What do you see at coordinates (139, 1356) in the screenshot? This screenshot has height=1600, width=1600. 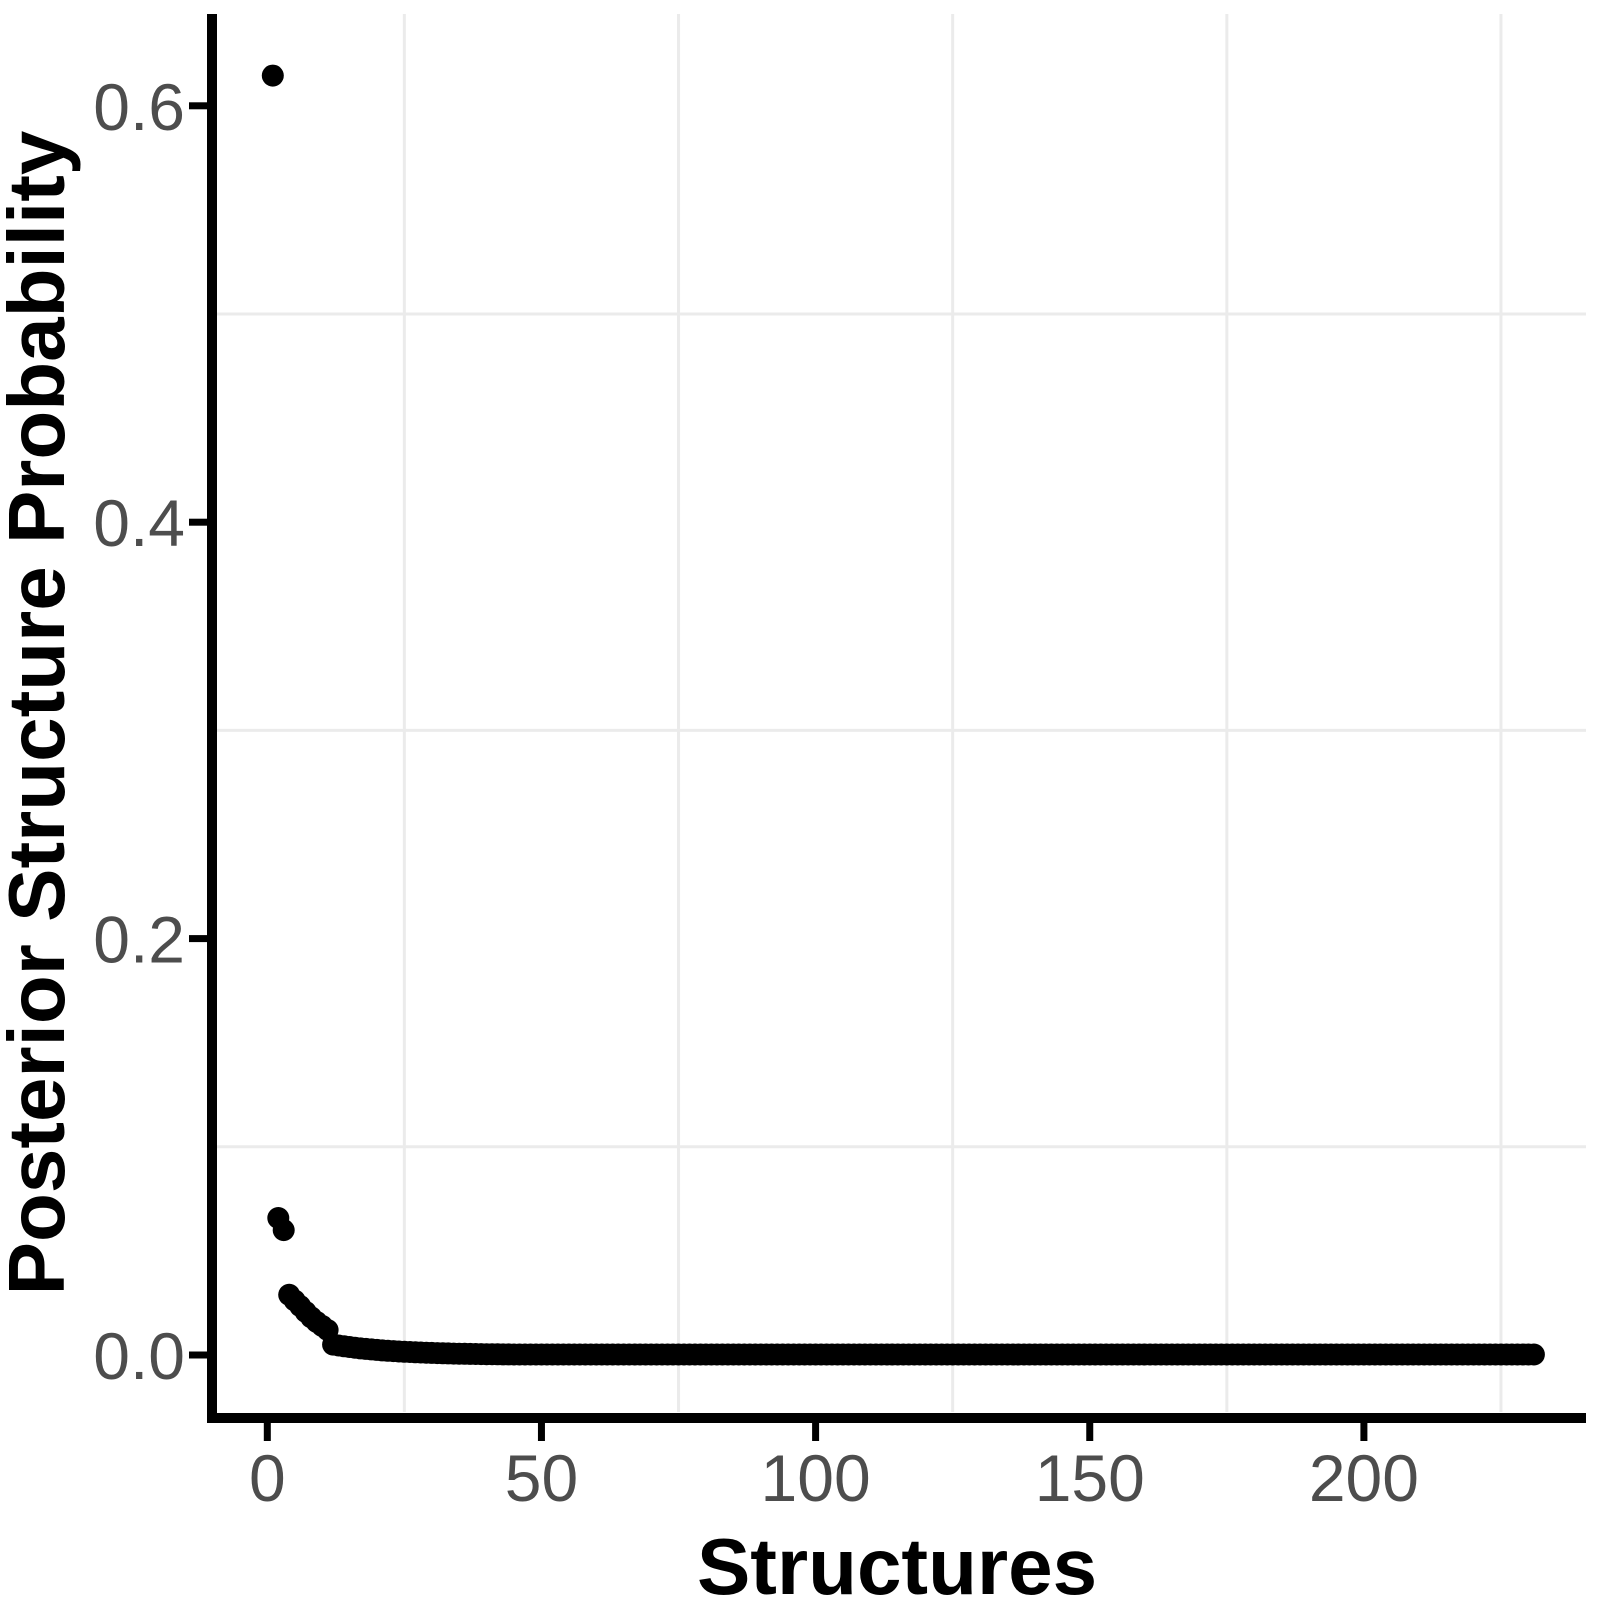 I see `y-tick-label: 0.0` at bounding box center [139, 1356].